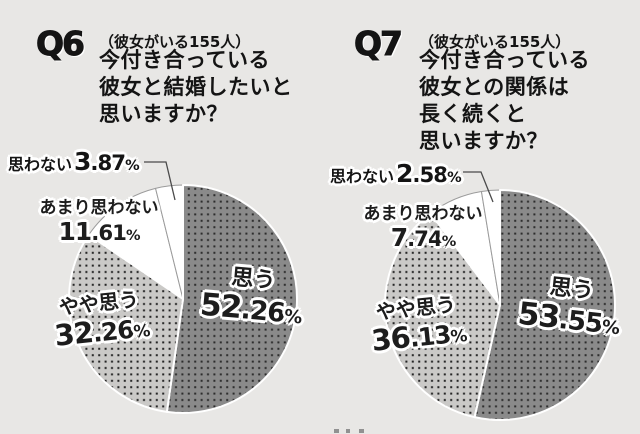 Image resolution: width=640 pixels, height=434 pixels. What do you see at coordinates (175, 42) in the screenshot?
I see `q6-sample-note: （彼女がいる155人）` at bounding box center [175, 42].